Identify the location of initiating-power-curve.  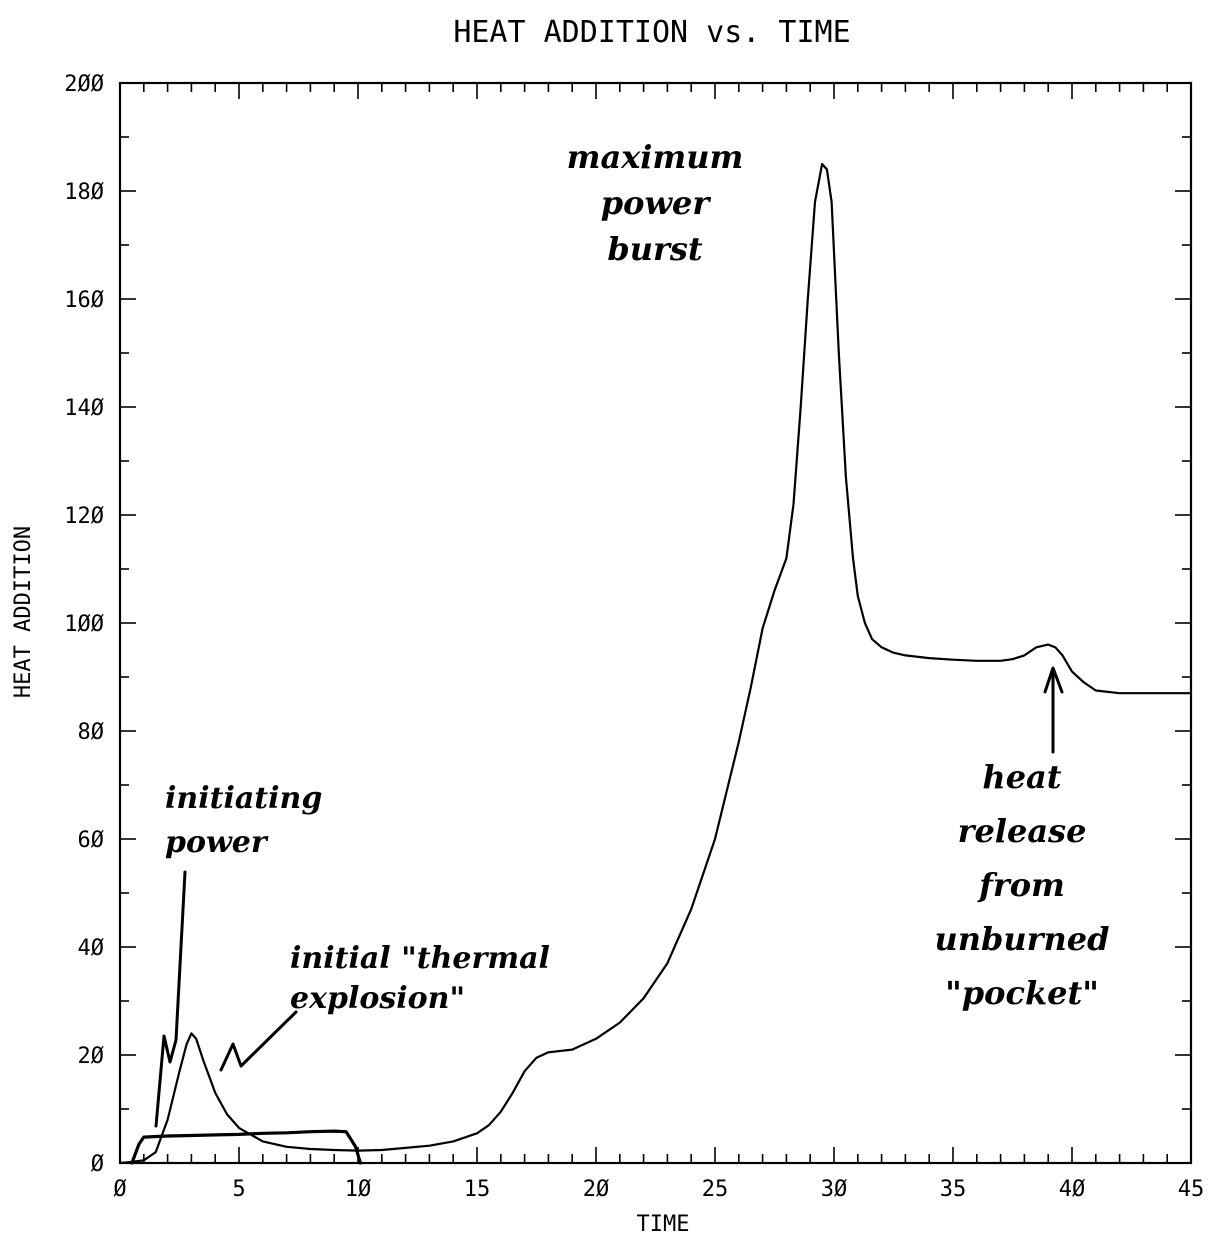
(246, 1147).